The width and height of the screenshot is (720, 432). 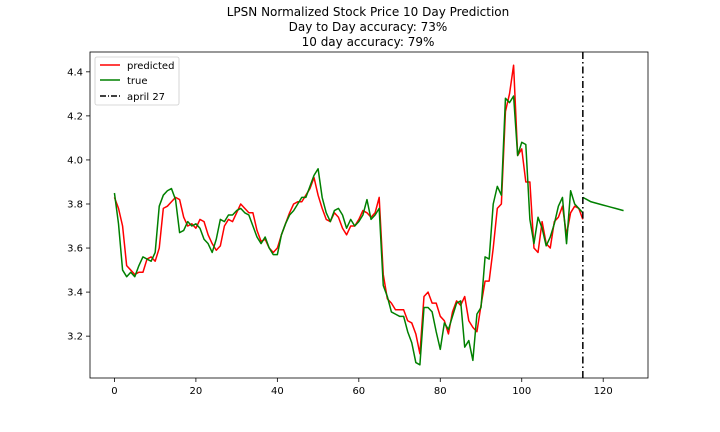 I want to click on y-axis: 3.2 3.4 3.6 3.8 4.0 4.2 4.4, so click(x=78, y=205).